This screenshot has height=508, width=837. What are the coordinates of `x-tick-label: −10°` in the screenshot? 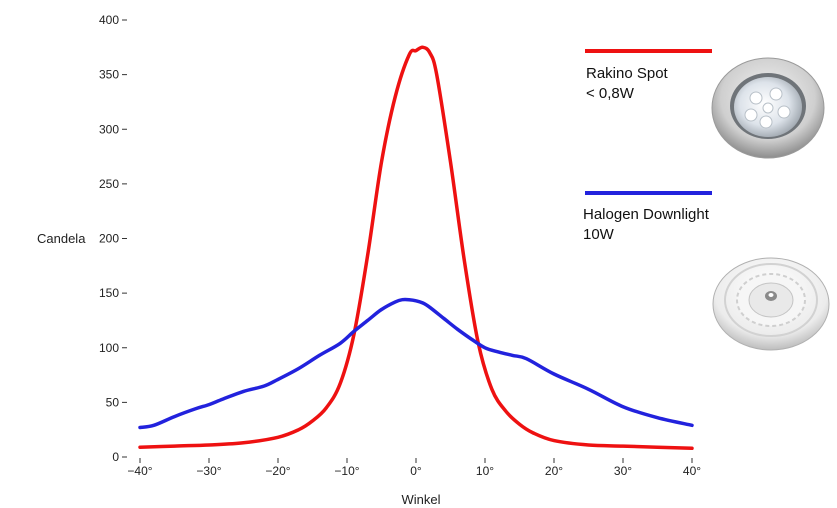 It's located at (346, 471).